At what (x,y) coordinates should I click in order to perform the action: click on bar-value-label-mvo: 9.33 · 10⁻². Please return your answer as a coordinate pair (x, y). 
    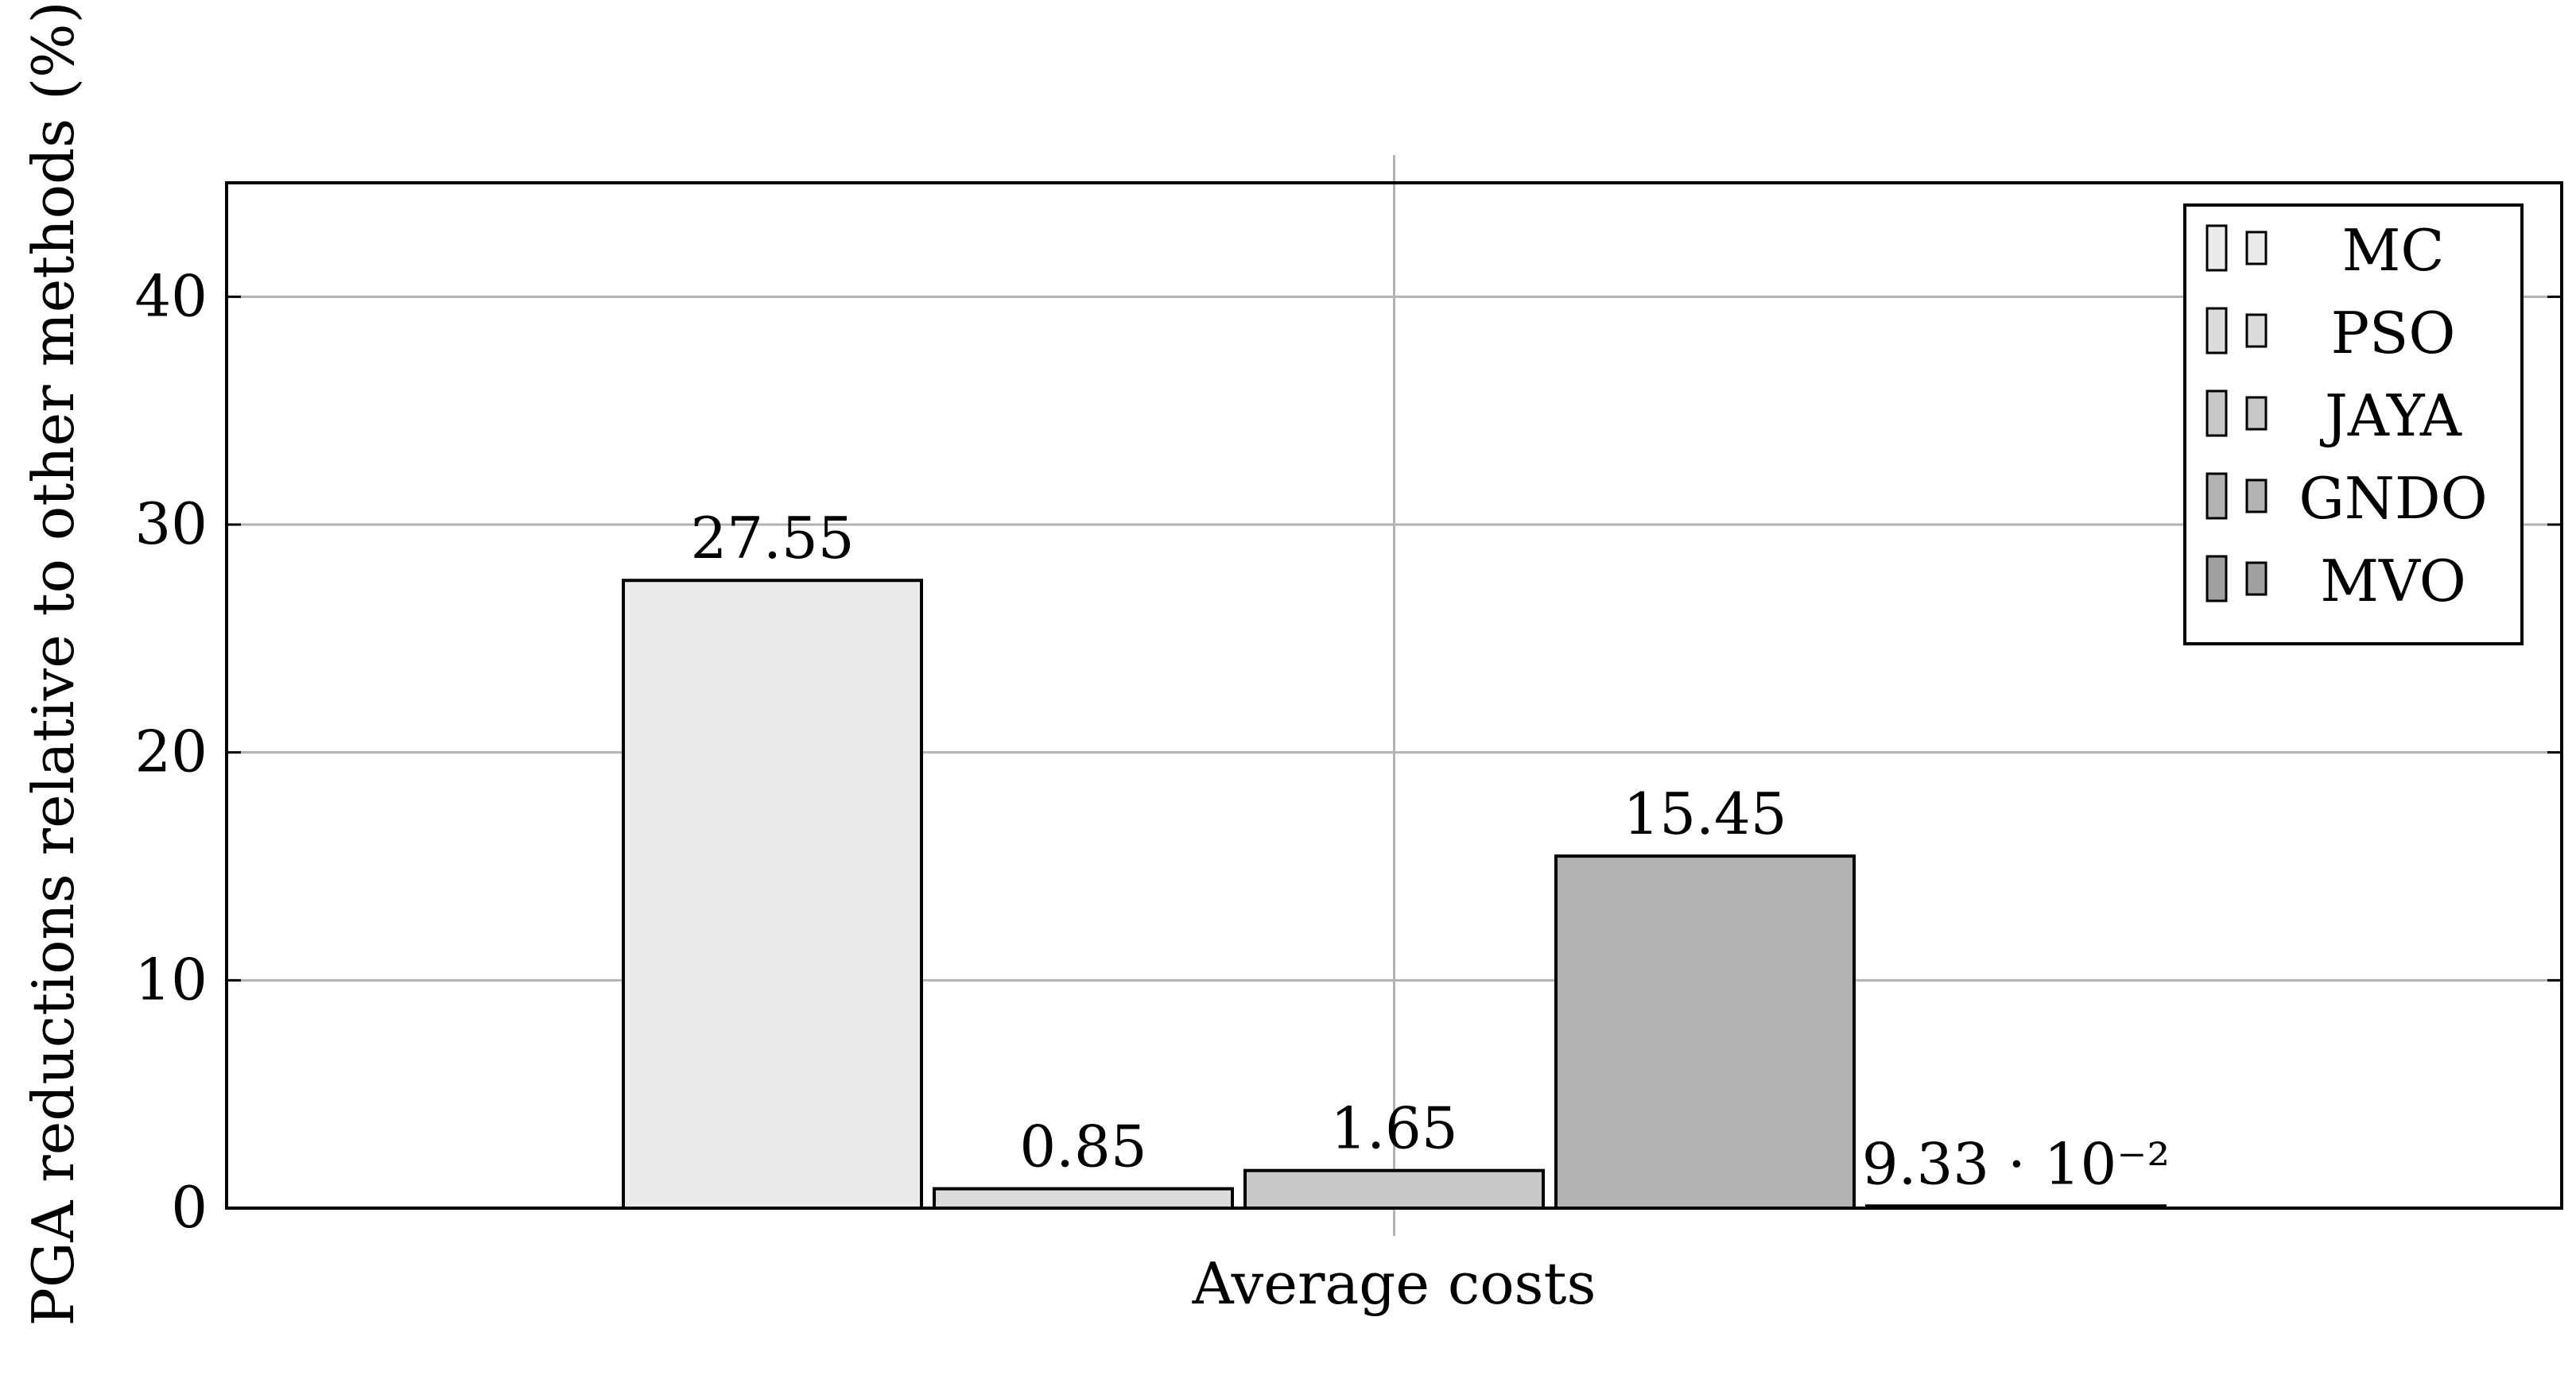
    Looking at the image, I should click on (2016, 1163).